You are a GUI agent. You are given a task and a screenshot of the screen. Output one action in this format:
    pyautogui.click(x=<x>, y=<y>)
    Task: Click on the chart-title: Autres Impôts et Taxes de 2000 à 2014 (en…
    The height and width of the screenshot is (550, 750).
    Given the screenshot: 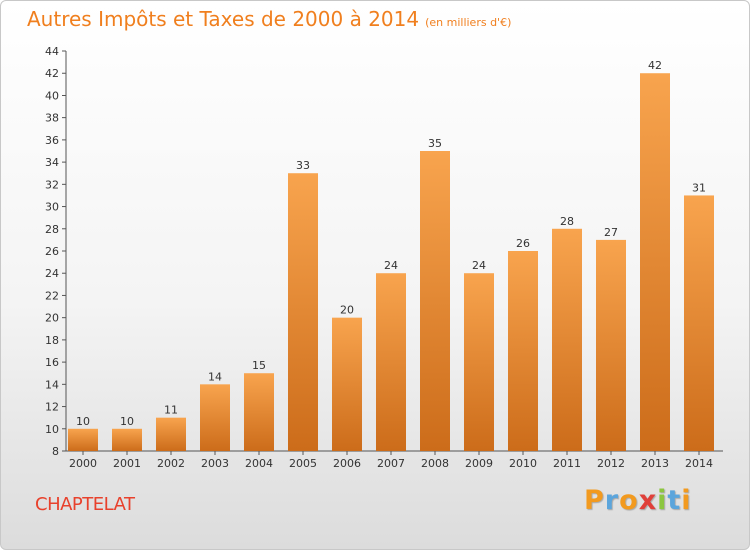 What is the action you would take?
    pyautogui.click(x=269, y=19)
    